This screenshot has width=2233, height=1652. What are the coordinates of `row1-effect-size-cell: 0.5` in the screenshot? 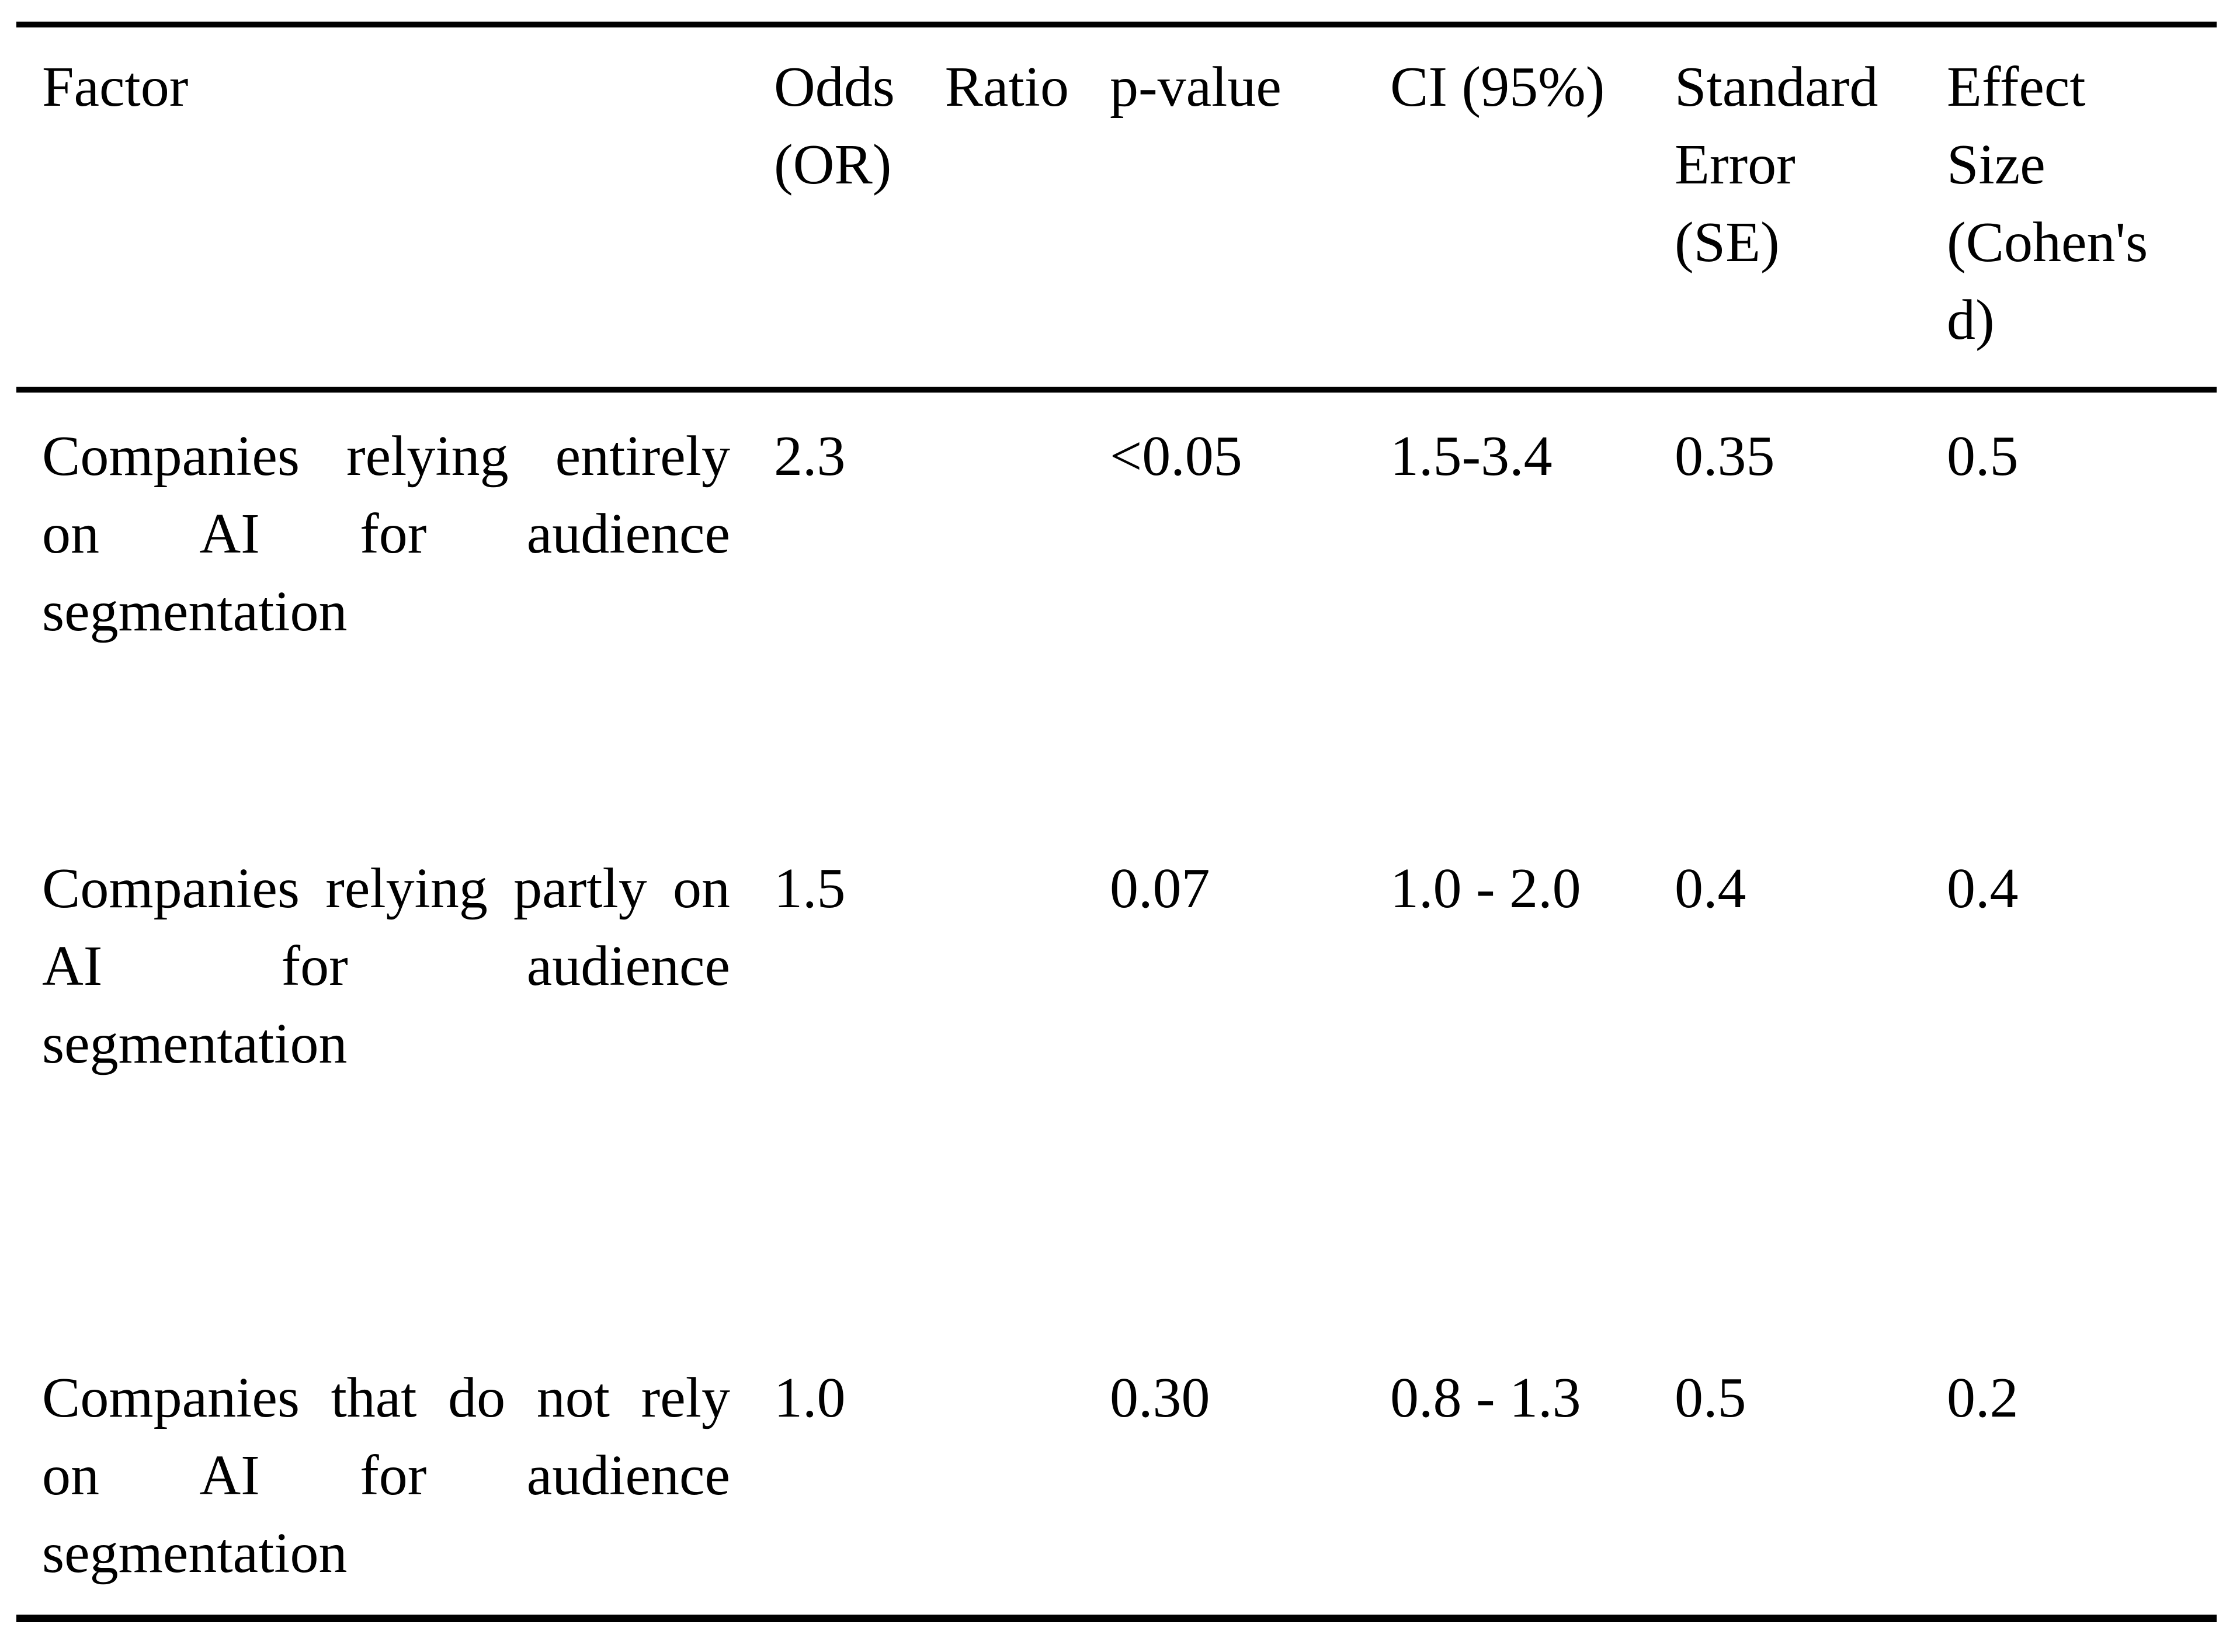 It's located at (2081, 456).